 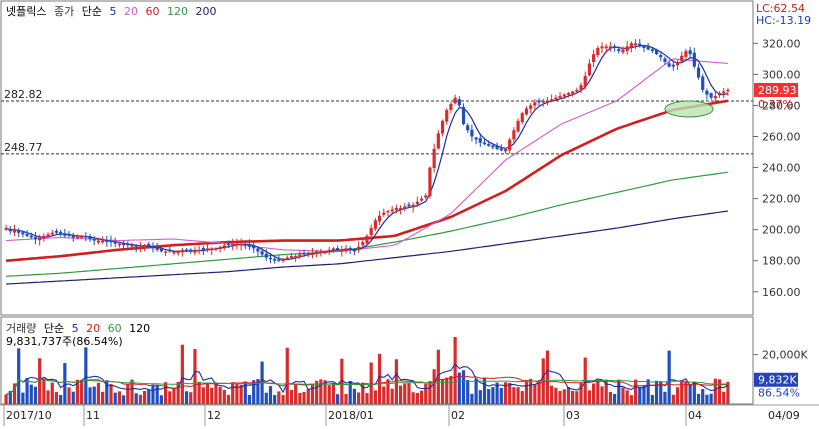 I want to click on stock-title: 넷플릭스, so click(x=26, y=11).